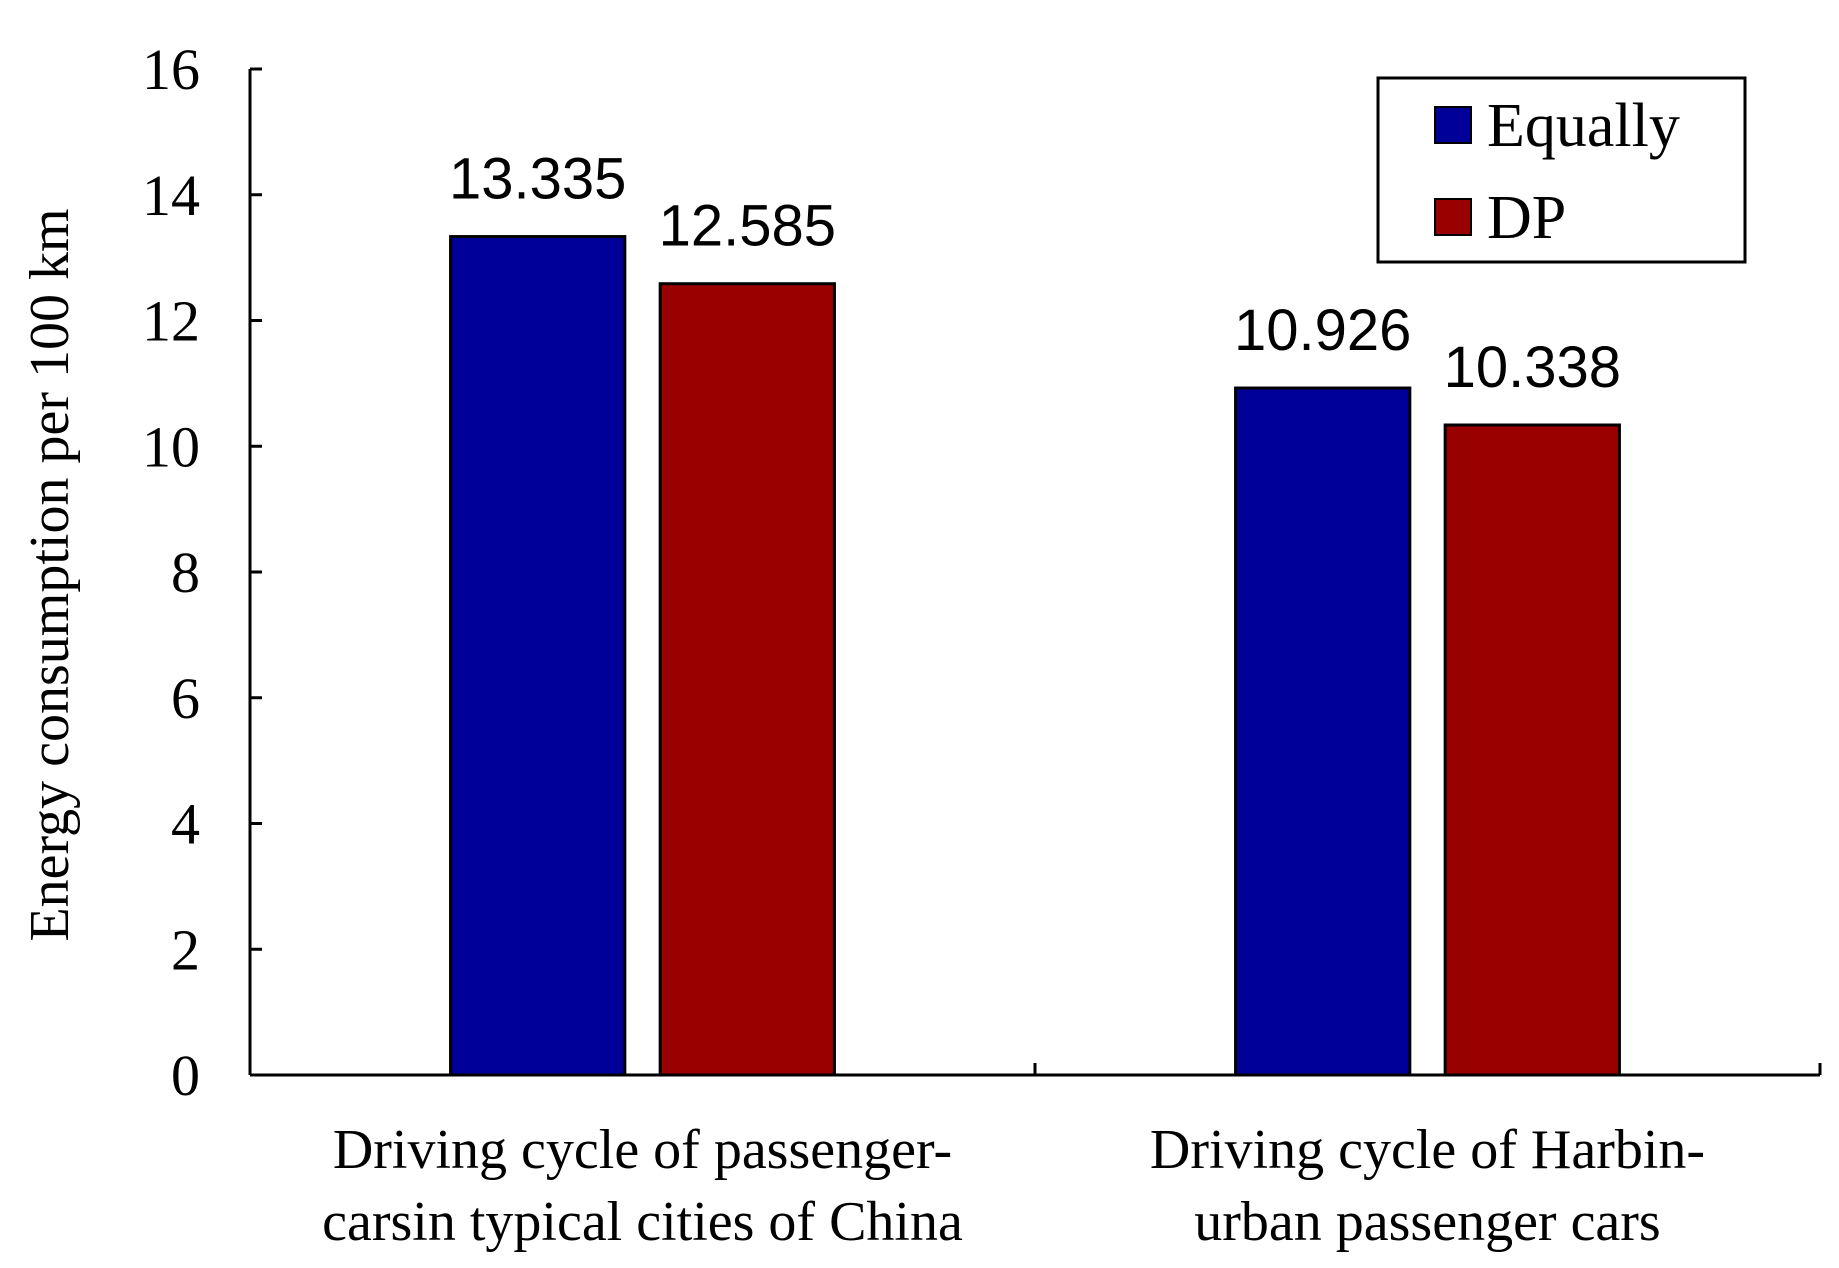  Describe the element at coordinates (642, 1222) in the screenshot. I see `category-label: carsin typical cities of China` at that location.